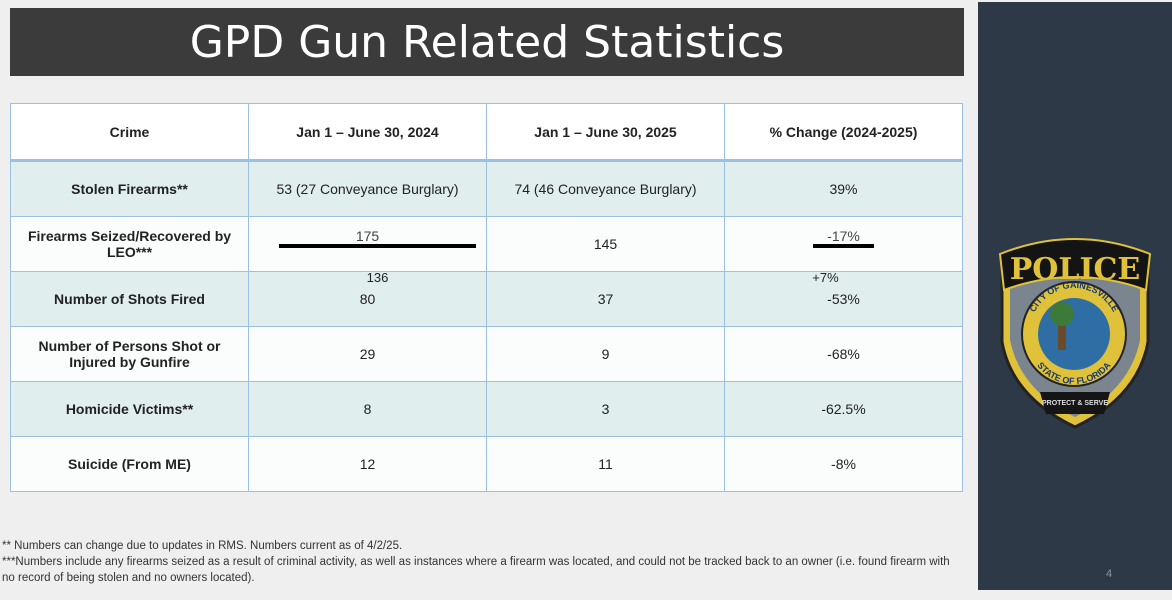  What do you see at coordinates (605, 354) in the screenshot?
I see `cell: 9` at bounding box center [605, 354].